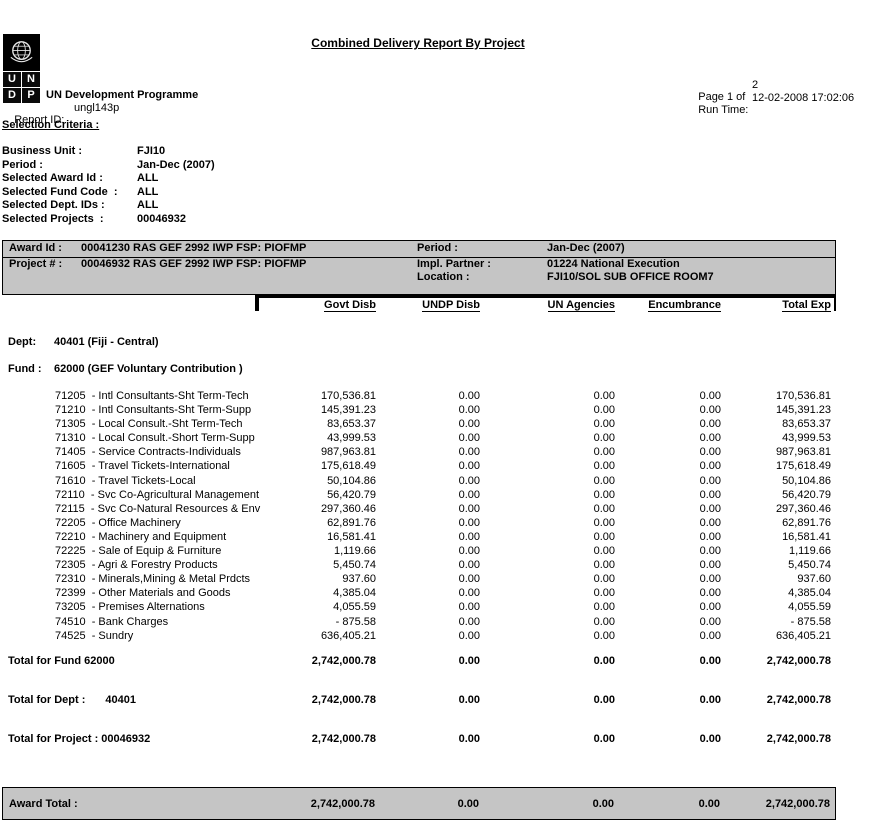  Describe the element at coordinates (722, 97) in the screenshot. I see `page-number-label: Page 1 of` at that location.